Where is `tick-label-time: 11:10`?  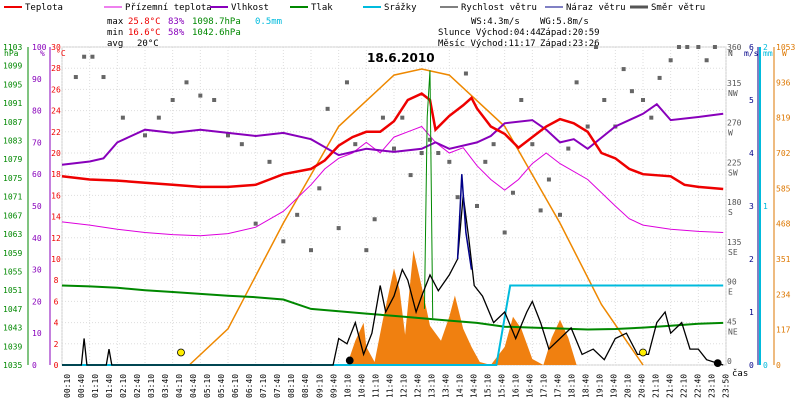 tick-label-time: 11:10 is located at coordinates (375, 386).